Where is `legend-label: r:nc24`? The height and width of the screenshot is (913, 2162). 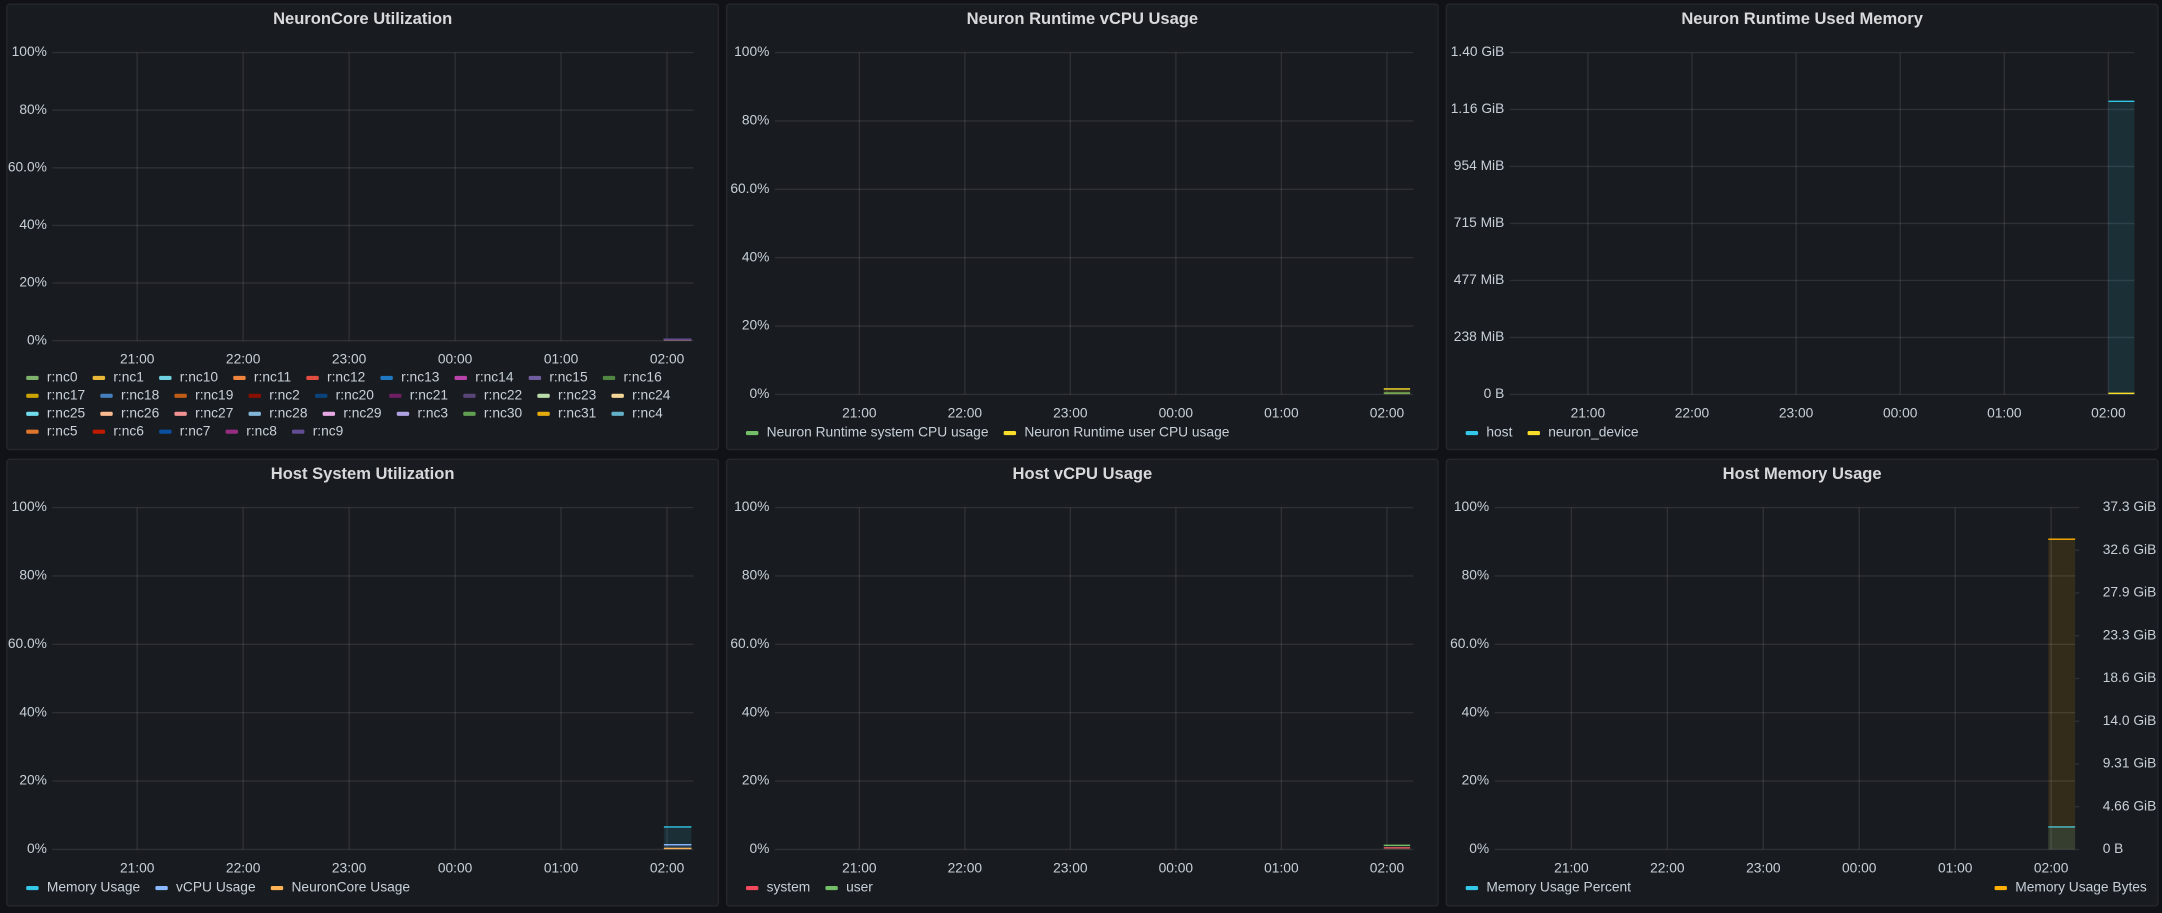 legend-label: r:nc24 is located at coordinates (651, 394).